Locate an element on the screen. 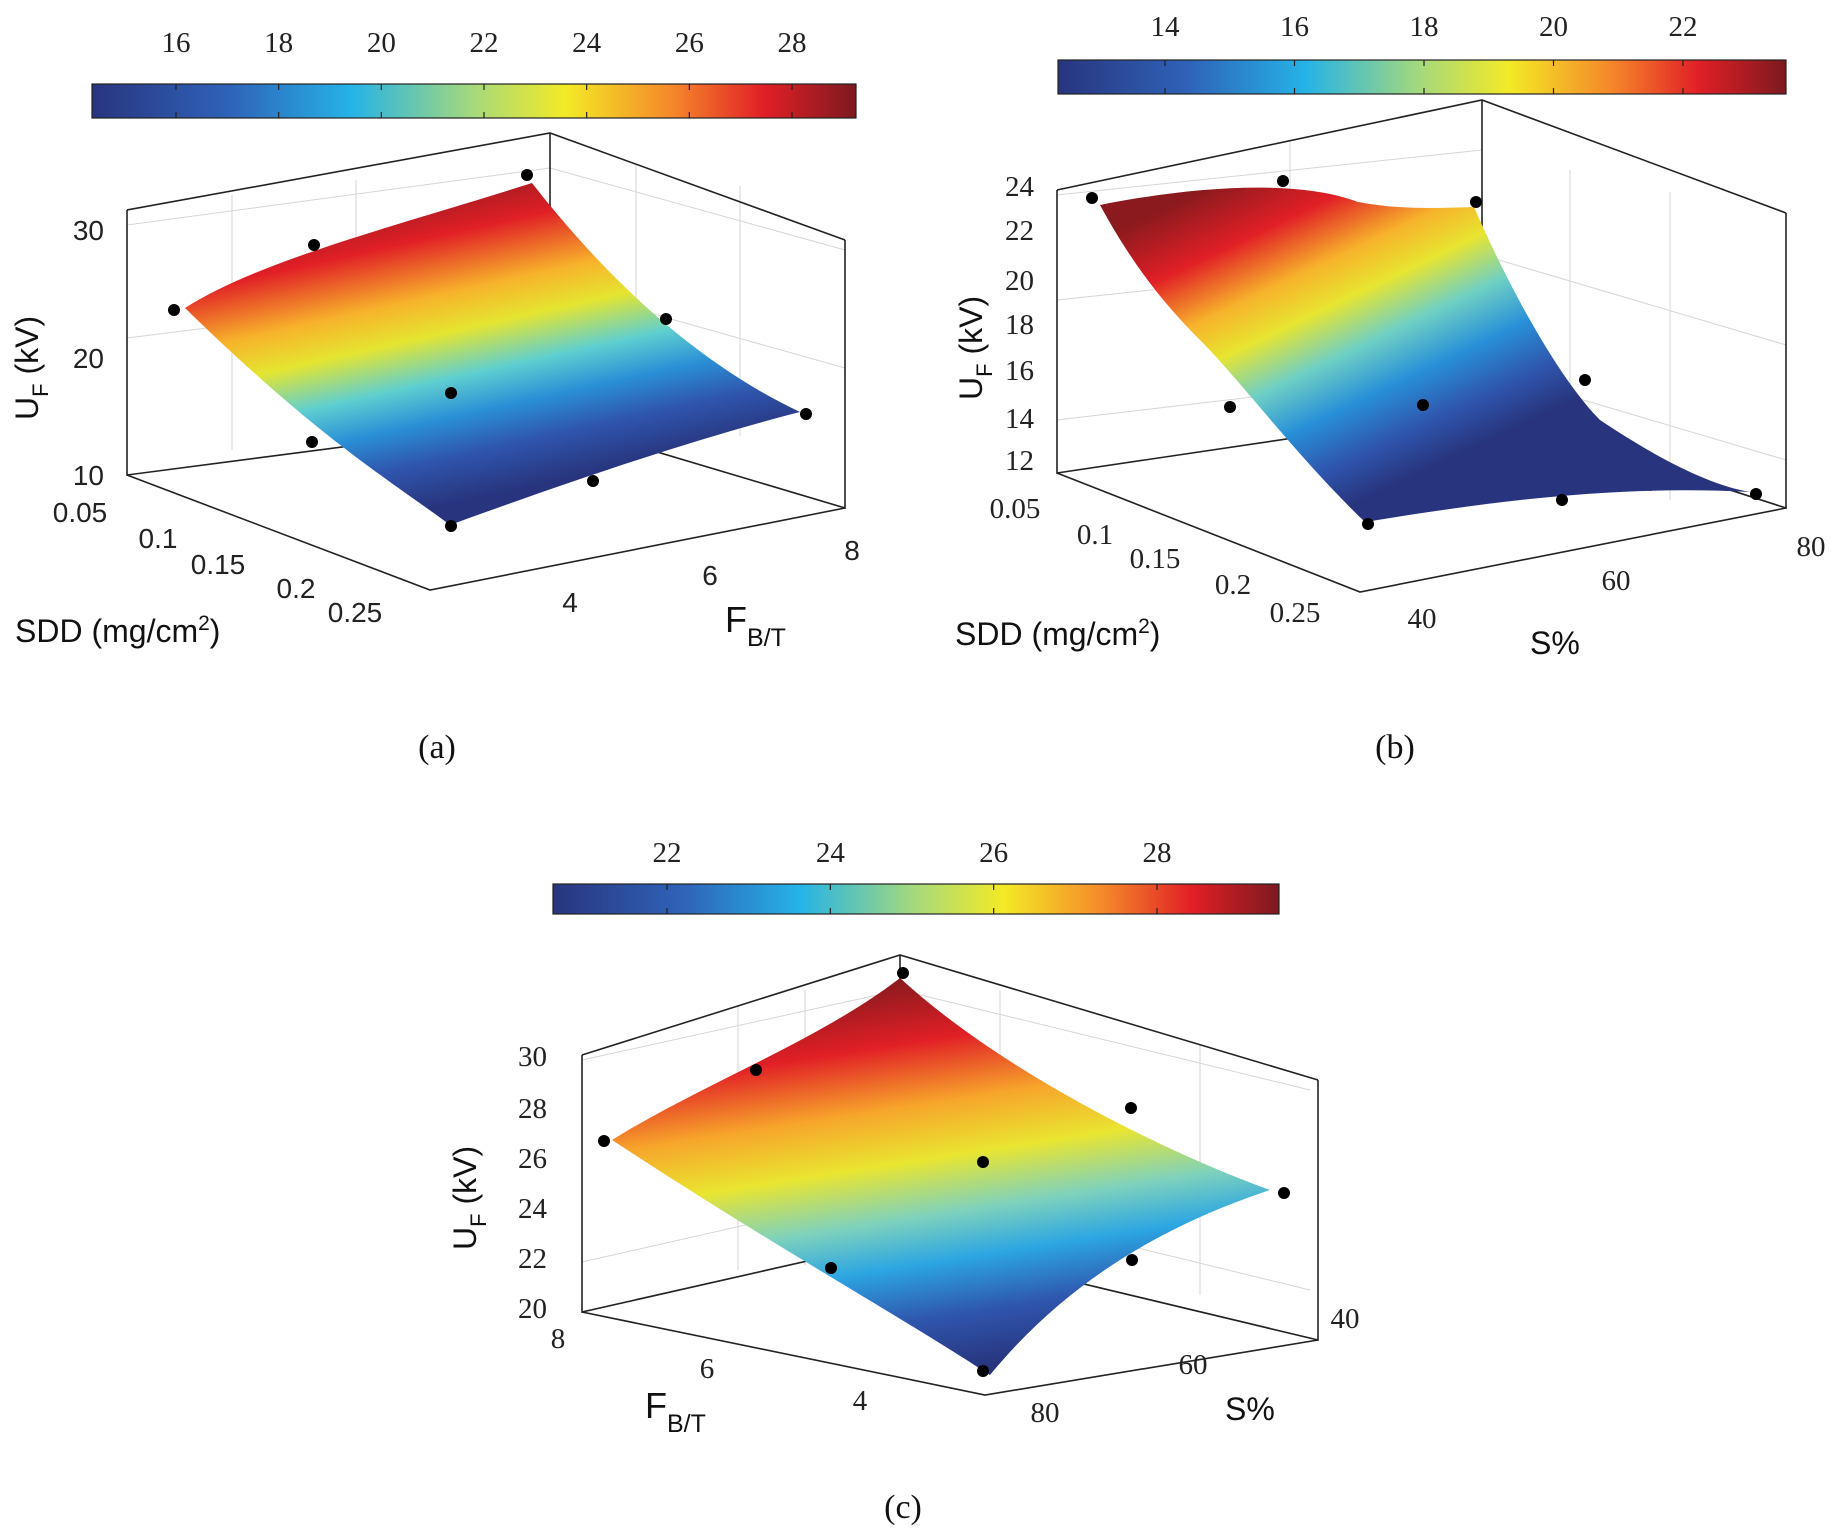  y-tick-c: 60 is located at coordinates (1193, 1365).